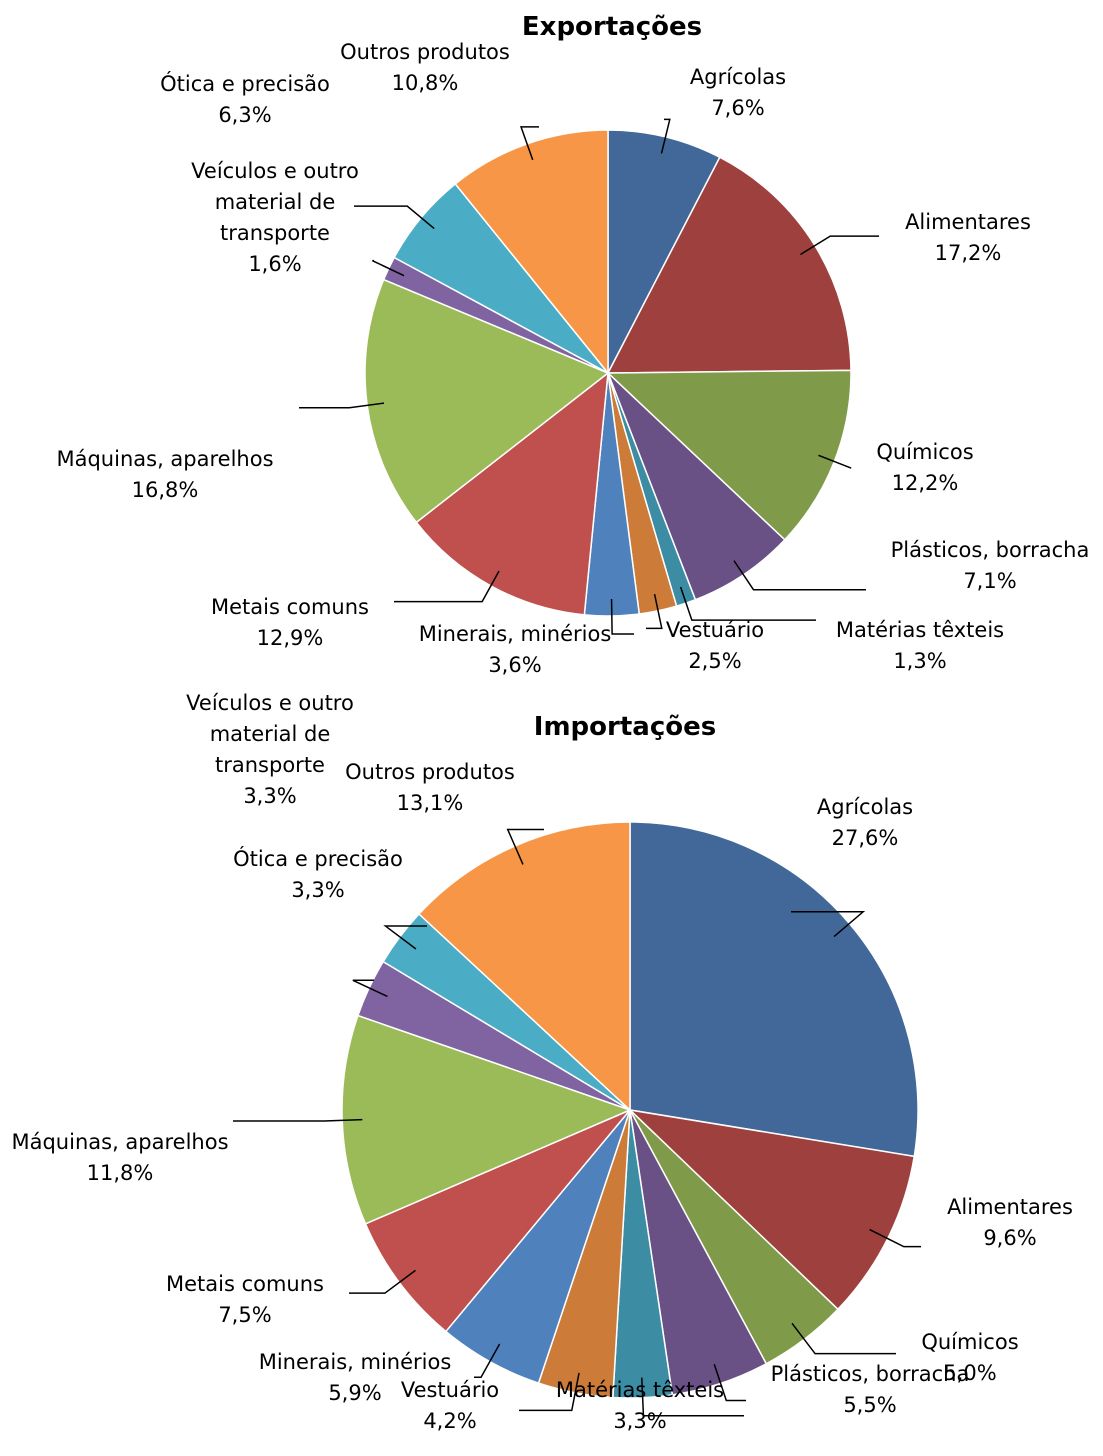 The height and width of the screenshot is (1456, 1103). I want to click on value-label: 2,5%, so click(715, 661).